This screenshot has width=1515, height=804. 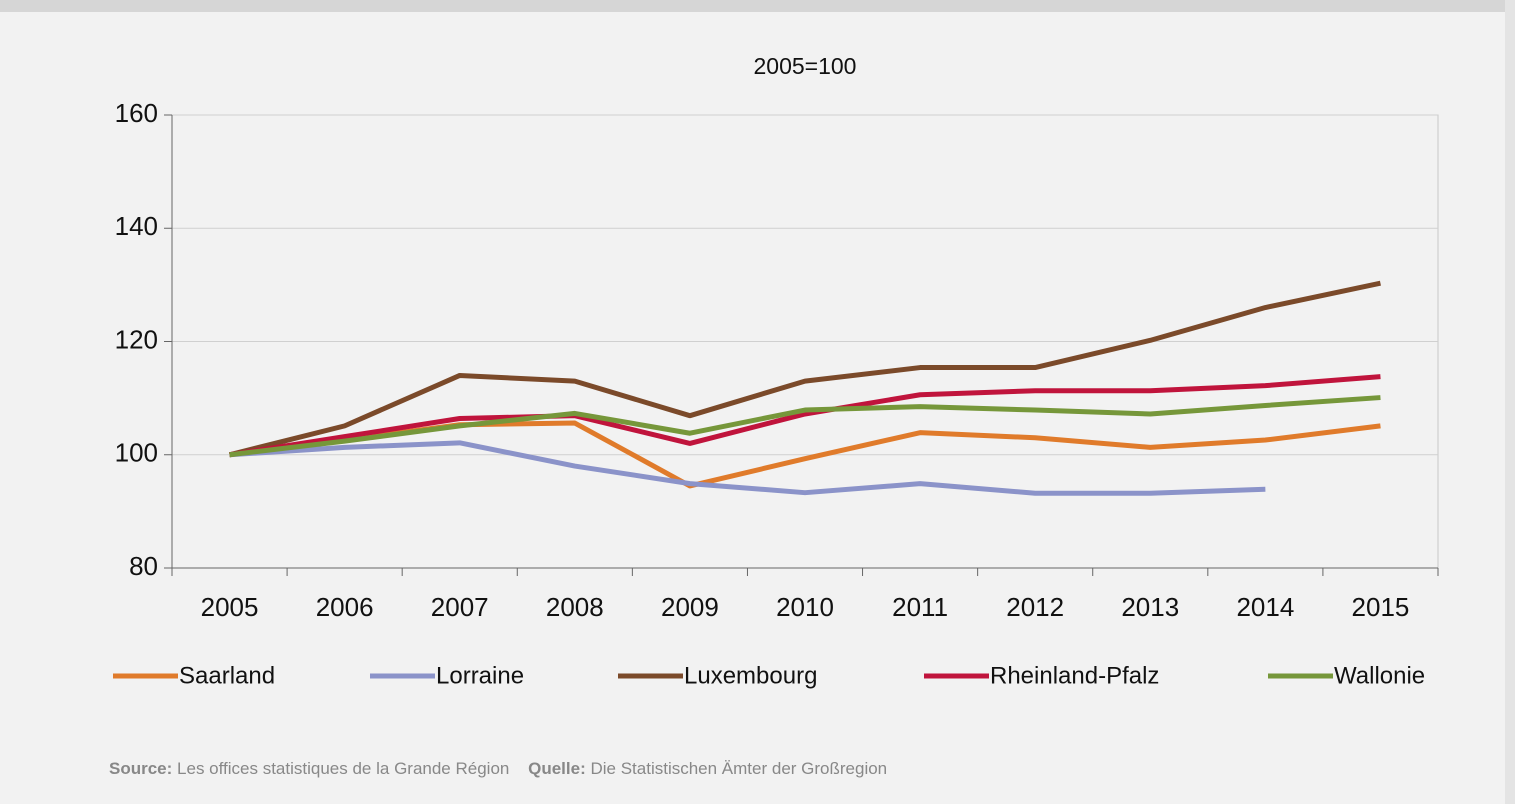 I want to click on y-tick-label: 100, so click(x=136, y=453).